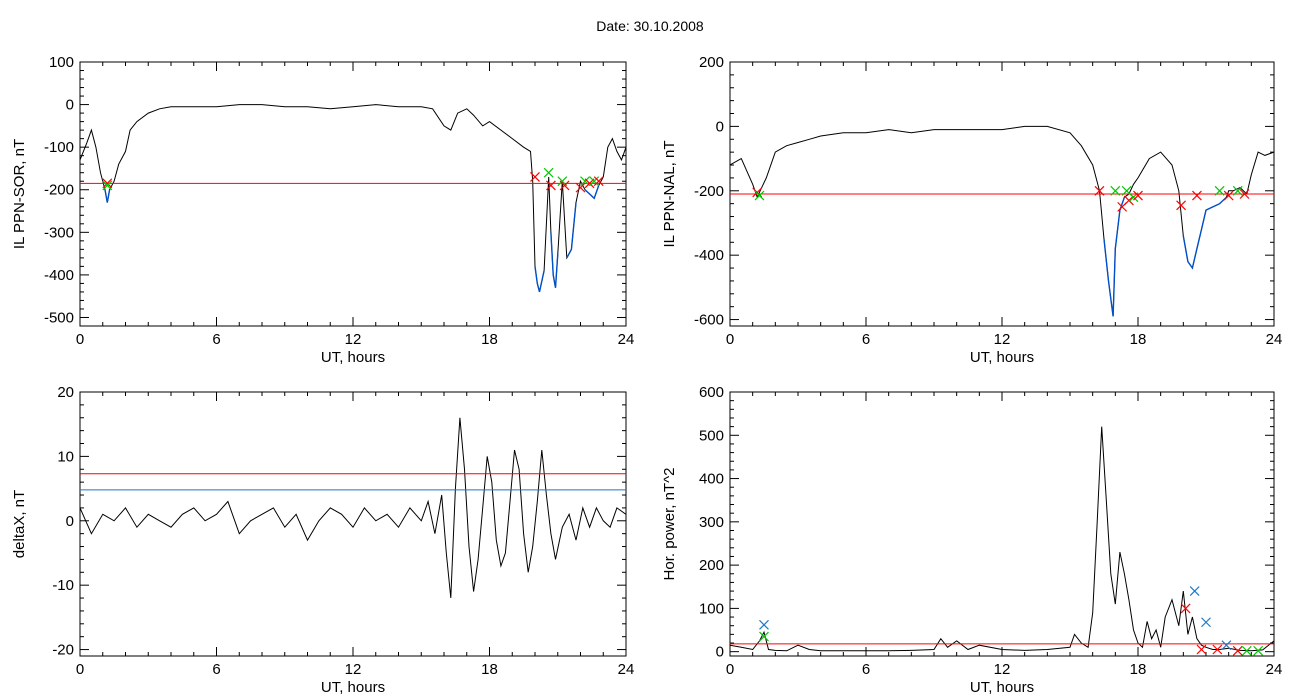 The image size is (1300, 700). I want to click on y-tick-label: 400, so click(711, 479).